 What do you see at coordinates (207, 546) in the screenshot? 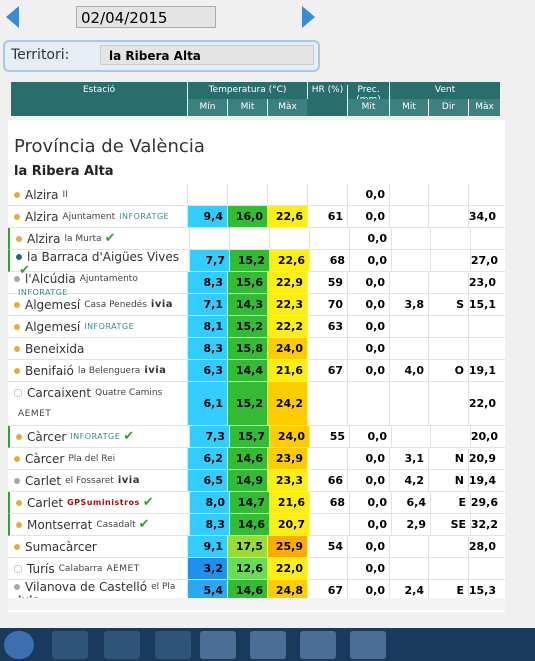
I see `value-cell: 9,1` at bounding box center [207, 546].